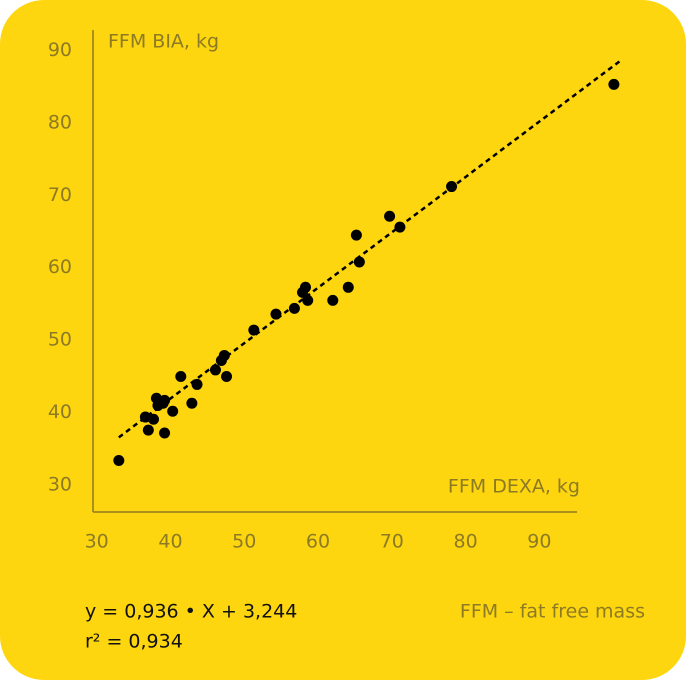  I want to click on y-tick-label: 30, so click(60, 485).